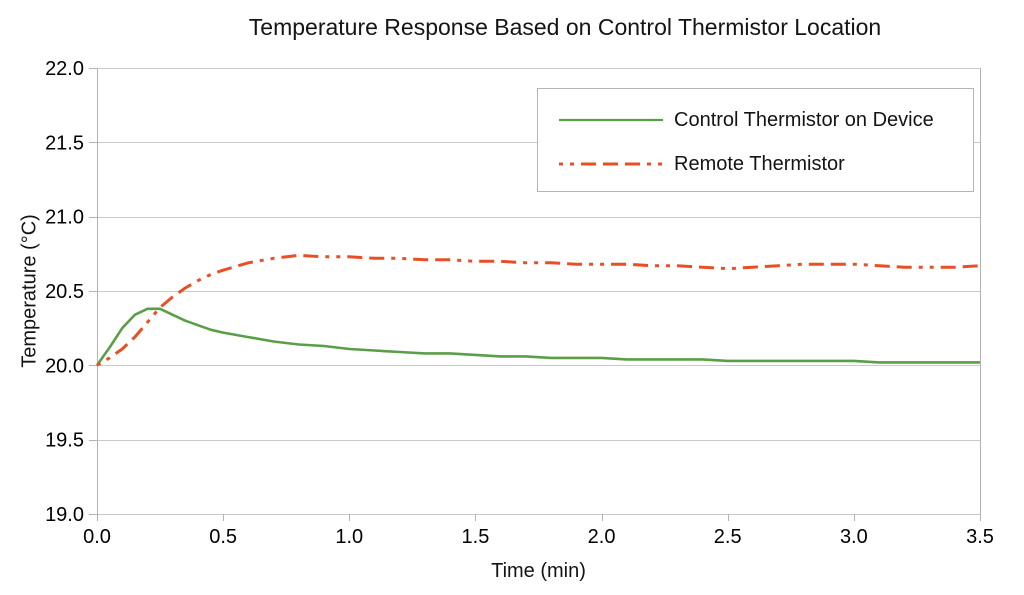  Describe the element at coordinates (602, 537) in the screenshot. I see `x-tick-label: 2.0` at that location.